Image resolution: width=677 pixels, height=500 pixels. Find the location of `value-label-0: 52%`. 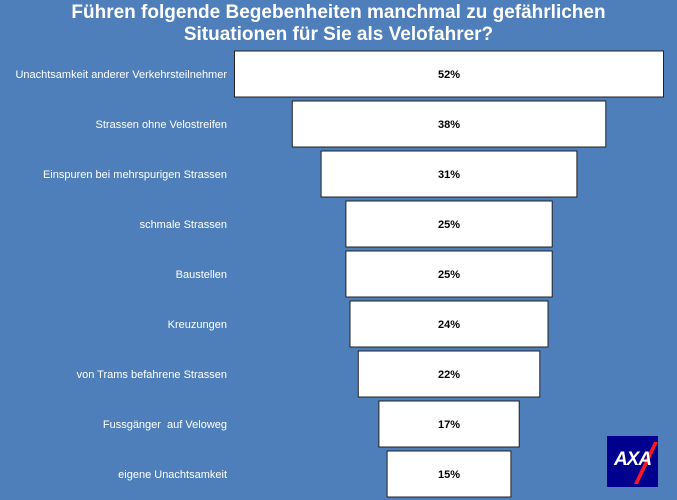

value-label-0: 52% is located at coordinates (449, 75).